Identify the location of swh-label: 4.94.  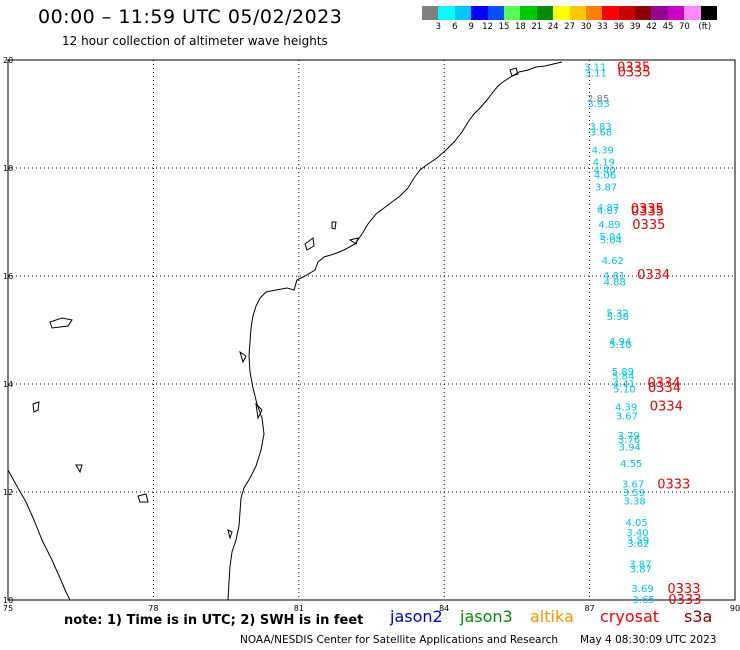
(620, 342).